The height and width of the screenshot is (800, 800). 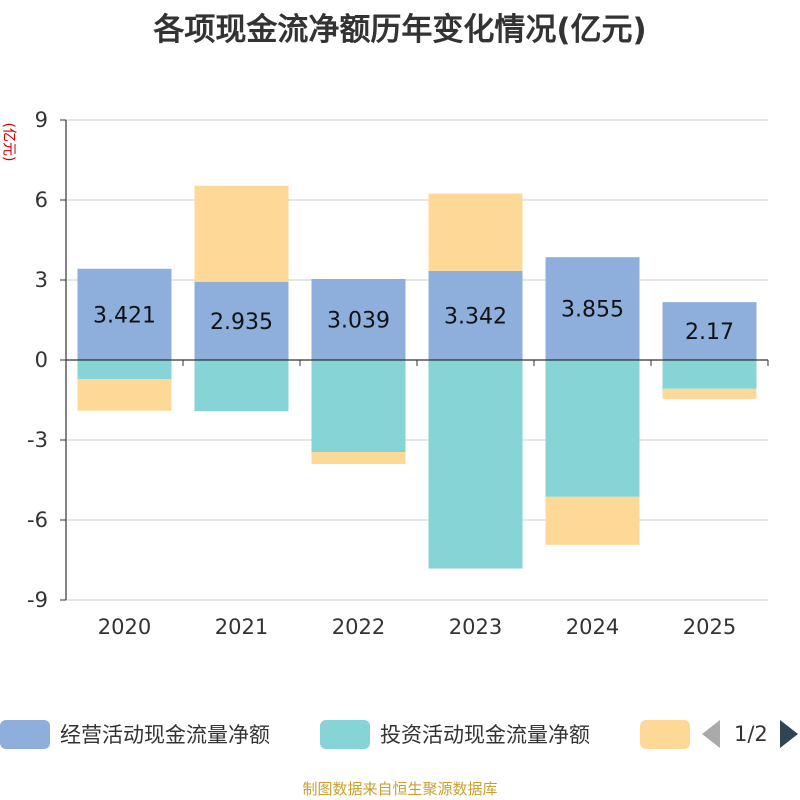 I want to click on data-label-2024: 3.855, so click(x=592, y=310).